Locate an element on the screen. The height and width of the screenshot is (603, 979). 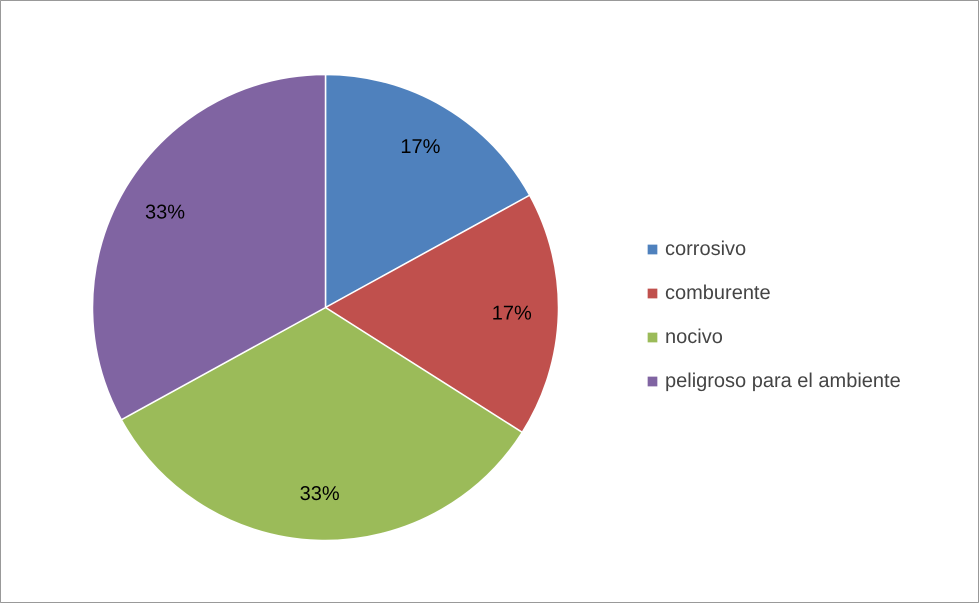
legend-label: corrosivo is located at coordinates (705, 249).